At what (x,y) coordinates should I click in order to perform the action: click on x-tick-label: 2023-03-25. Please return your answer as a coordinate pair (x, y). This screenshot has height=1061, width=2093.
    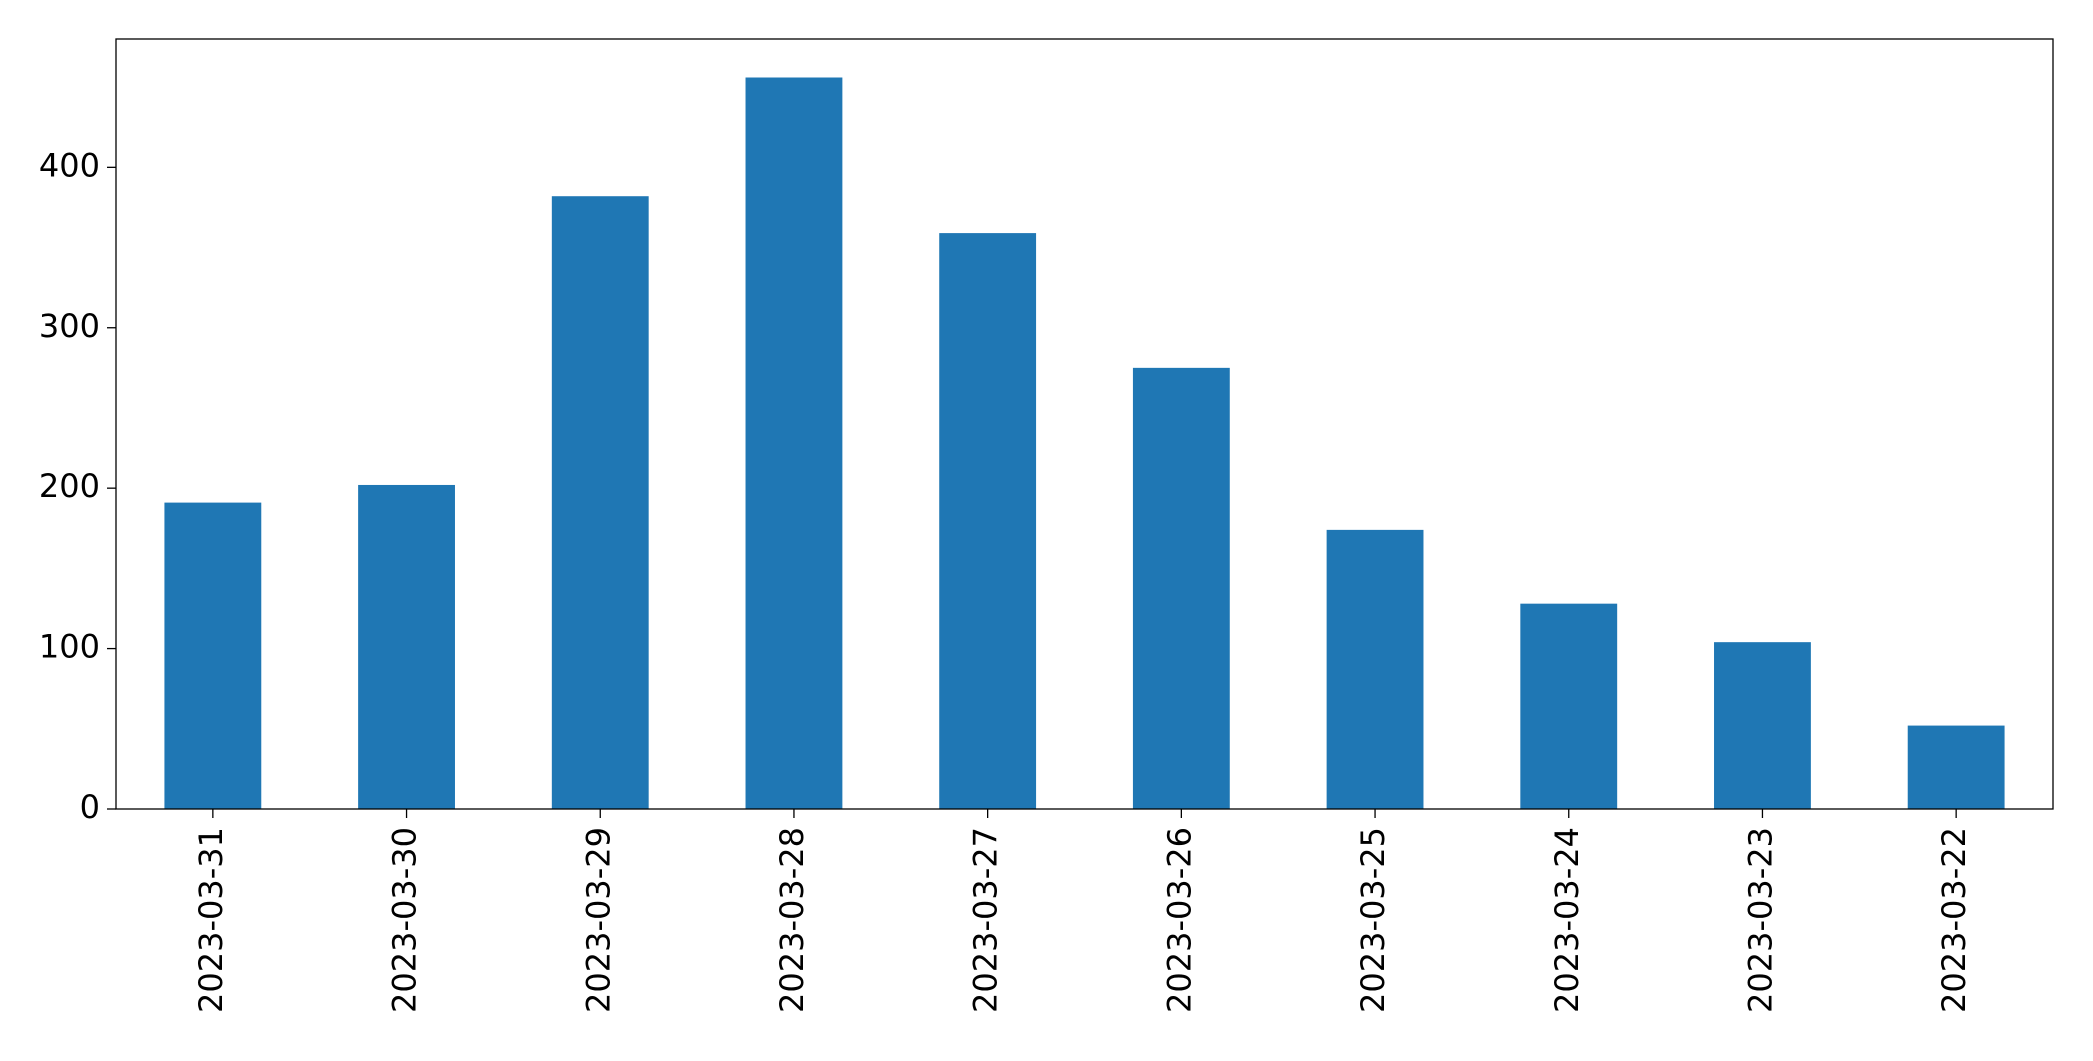
    Looking at the image, I should click on (1373, 920).